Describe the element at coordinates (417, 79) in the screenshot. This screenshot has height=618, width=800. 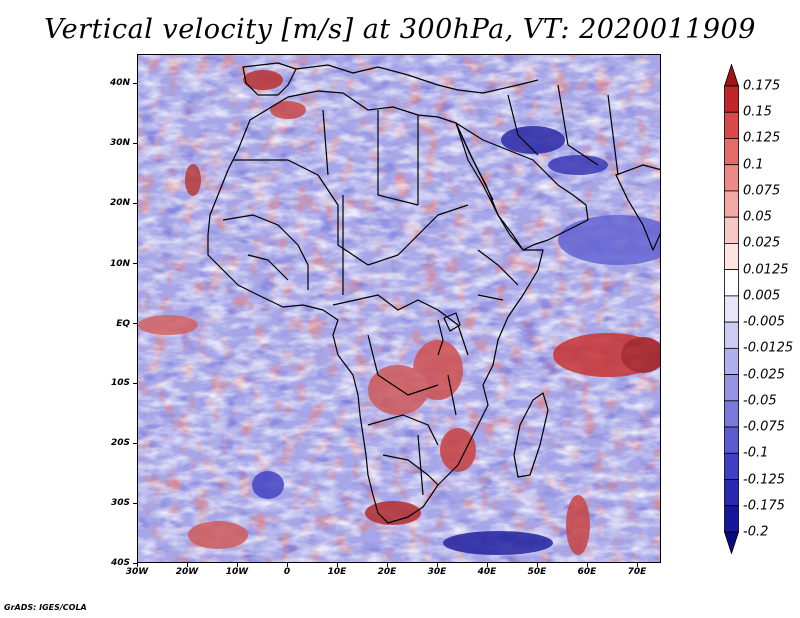
I see `mediterranean-north` at that location.